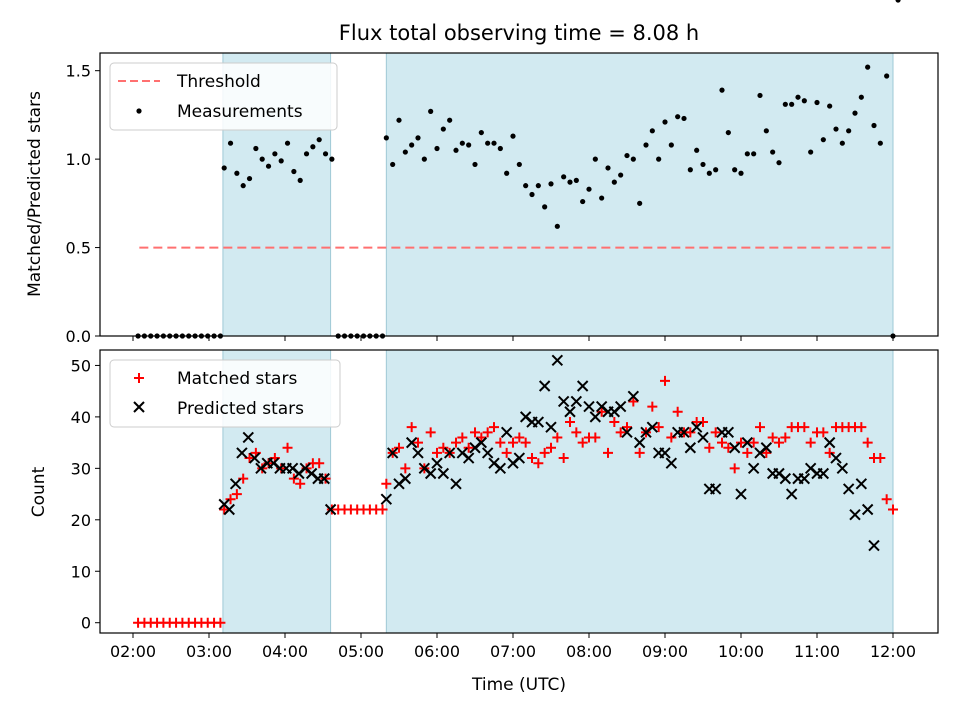 The image size is (960, 720). Describe the element at coordinates (741, 651) in the screenshot. I see `x-tick-label: 10:00` at that location.